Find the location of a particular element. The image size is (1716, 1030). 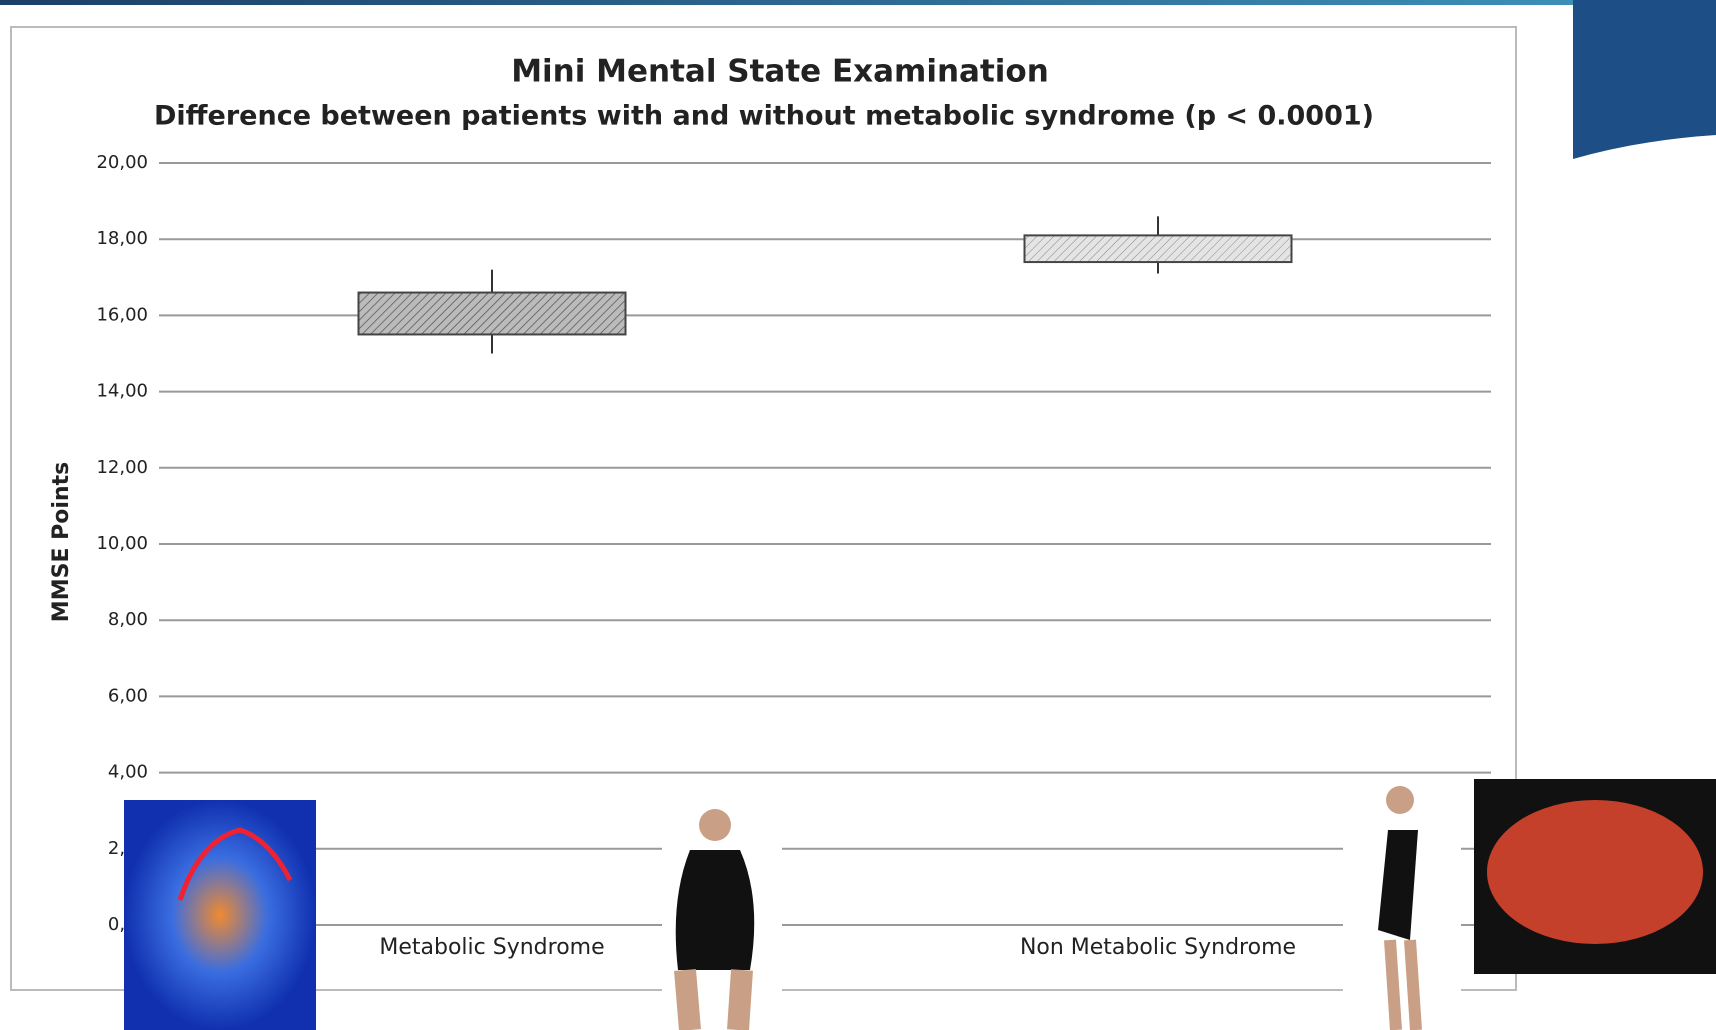

y-tick-label: 10,00 is located at coordinates (122, 543).